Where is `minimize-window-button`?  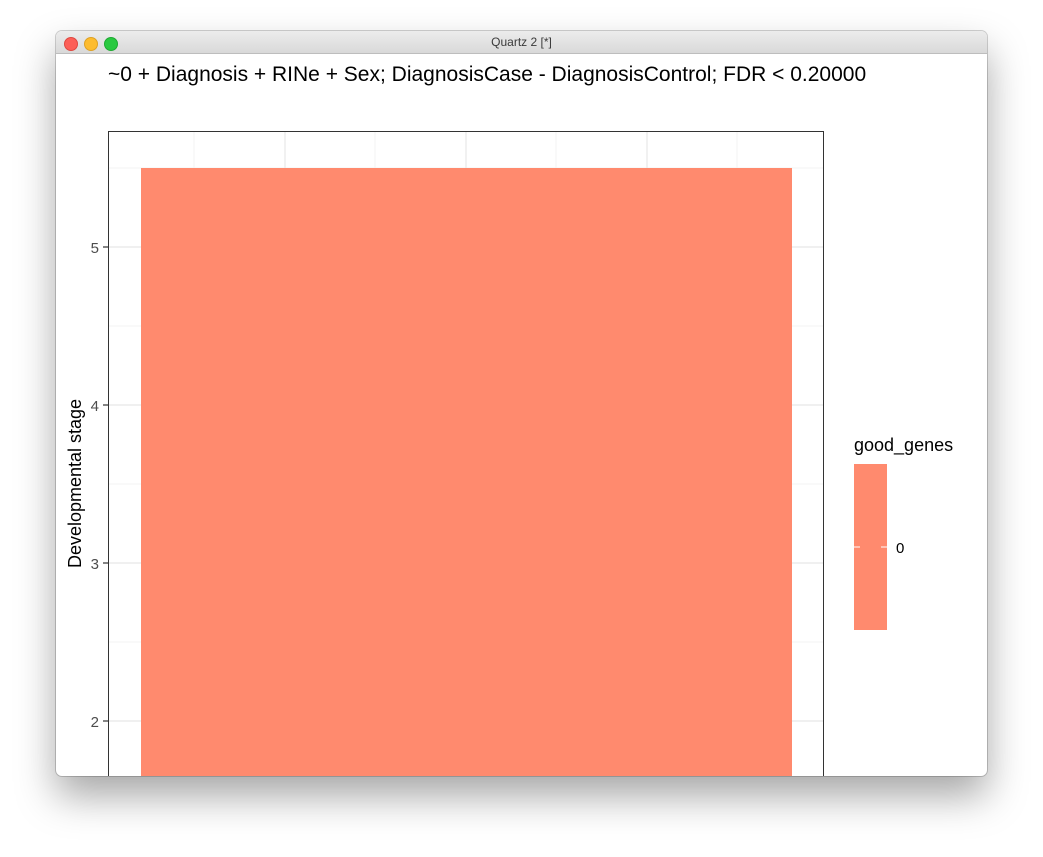 minimize-window-button is located at coordinates (91, 44).